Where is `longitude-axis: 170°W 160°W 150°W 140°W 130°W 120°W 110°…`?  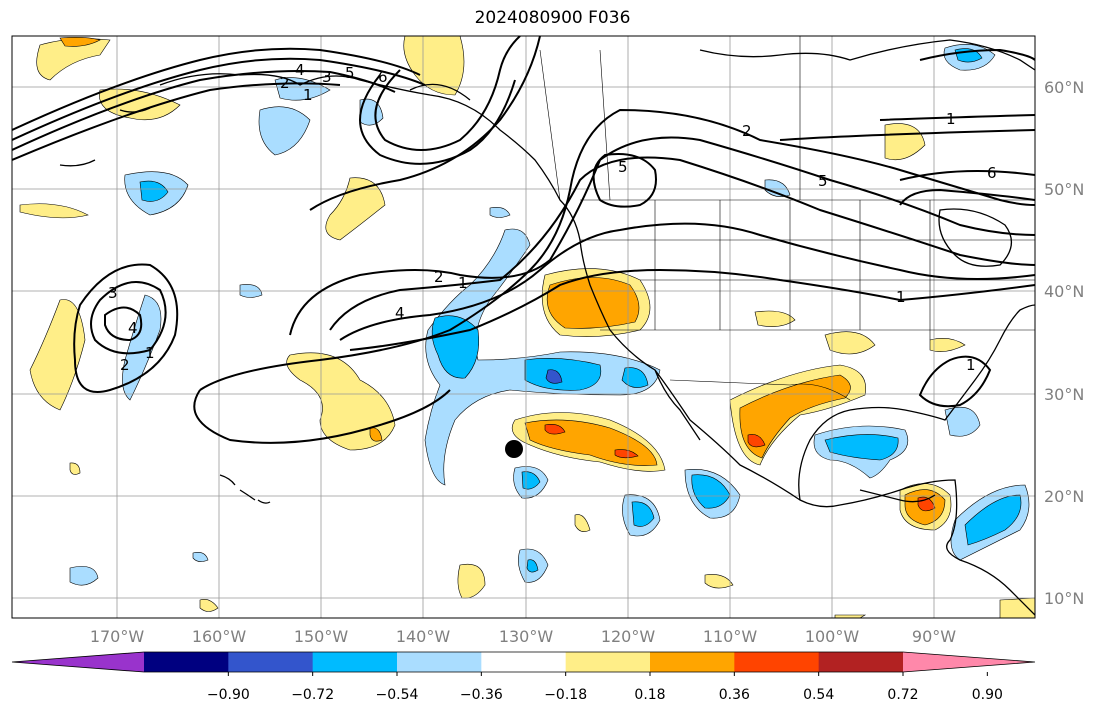
longitude-axis: 170°W 160°W 150°W 140°W 130°W 120°W 110°… is located at coordinates (523, 636).